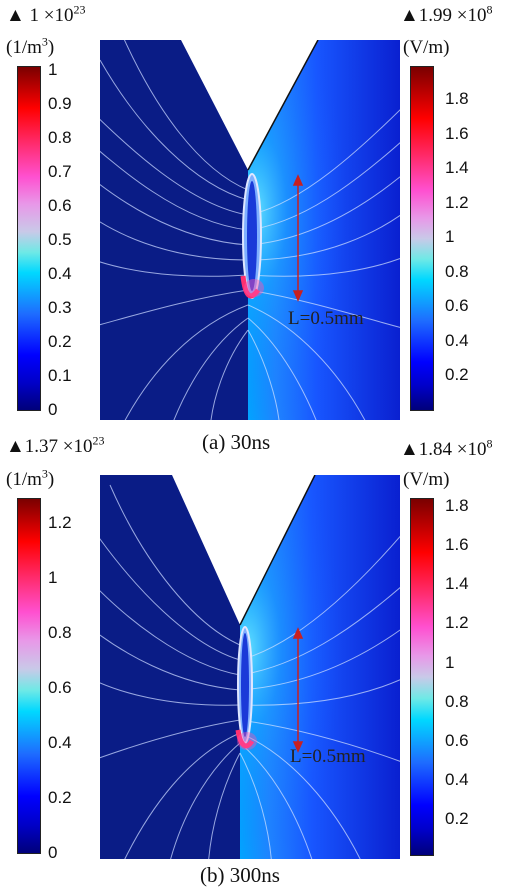 This screenshot has height=889, width=520. Describe the element at coordinates (446, 448) in the screenshot. I see `field-max-label-b: ▲1.84 ×108` at that location.